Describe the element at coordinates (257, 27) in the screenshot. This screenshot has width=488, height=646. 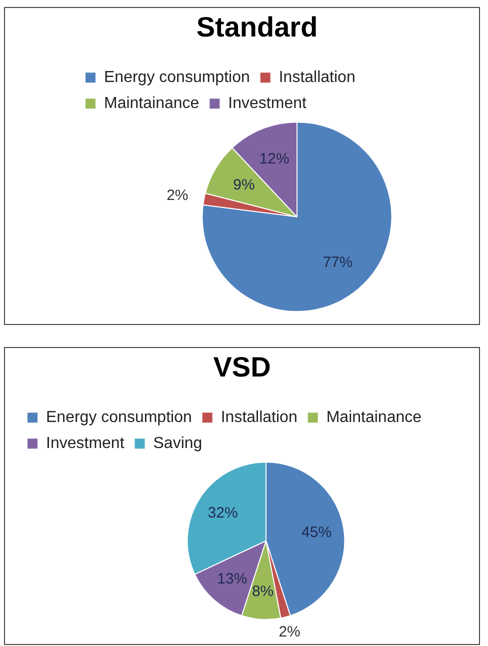
I see `chart-title: Standard` at that location.